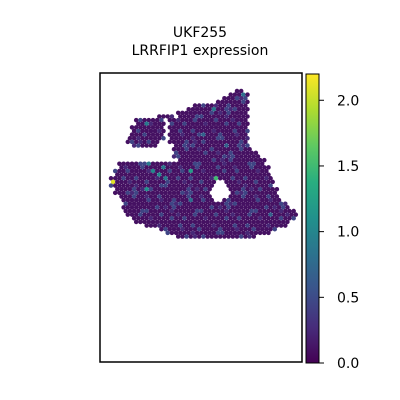 The height and width of the screenshot is (400, 400). What do you see at coordinates (348, 233) in the screenshot?
I see `colorbar-tick-label: 1.0` at bounding box center [348, 233].